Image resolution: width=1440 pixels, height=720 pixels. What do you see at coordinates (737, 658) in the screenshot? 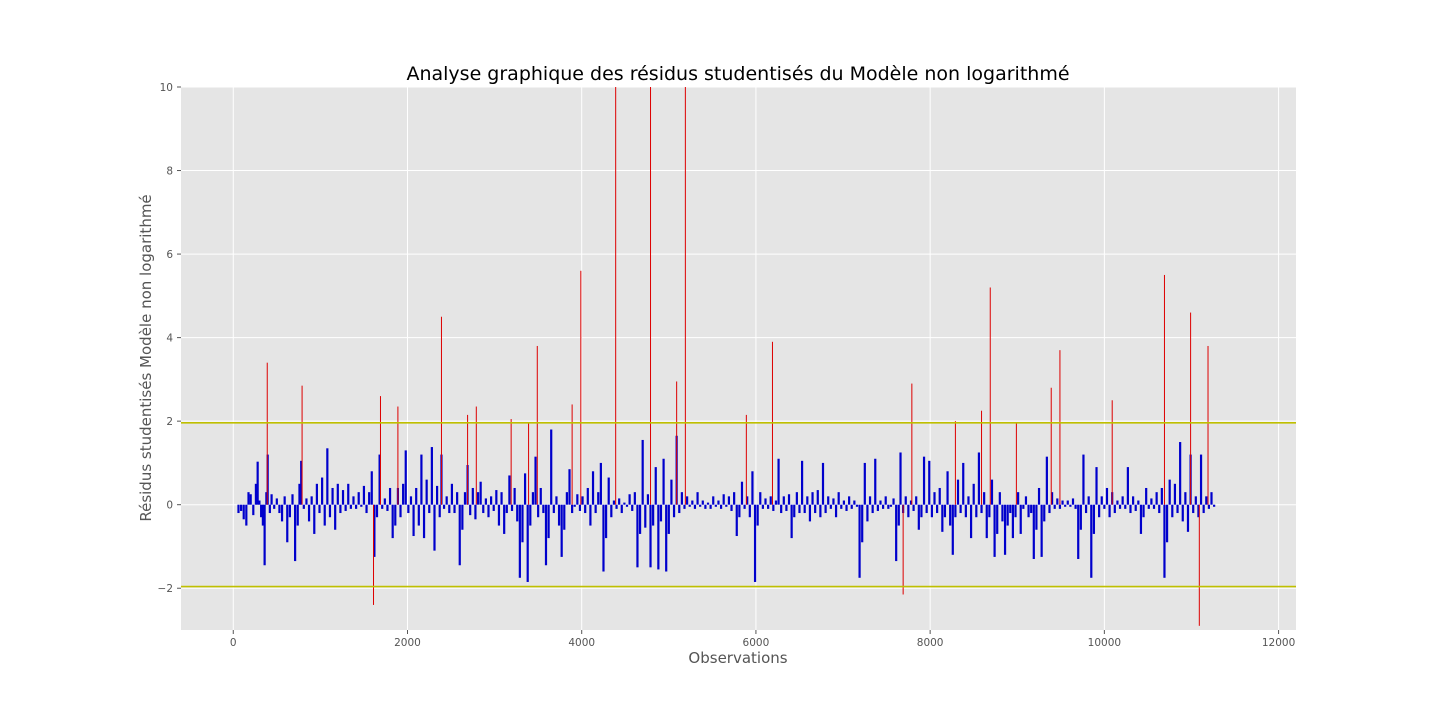
I see `x-axis-label: Observations` at bounding box center [737, 658].